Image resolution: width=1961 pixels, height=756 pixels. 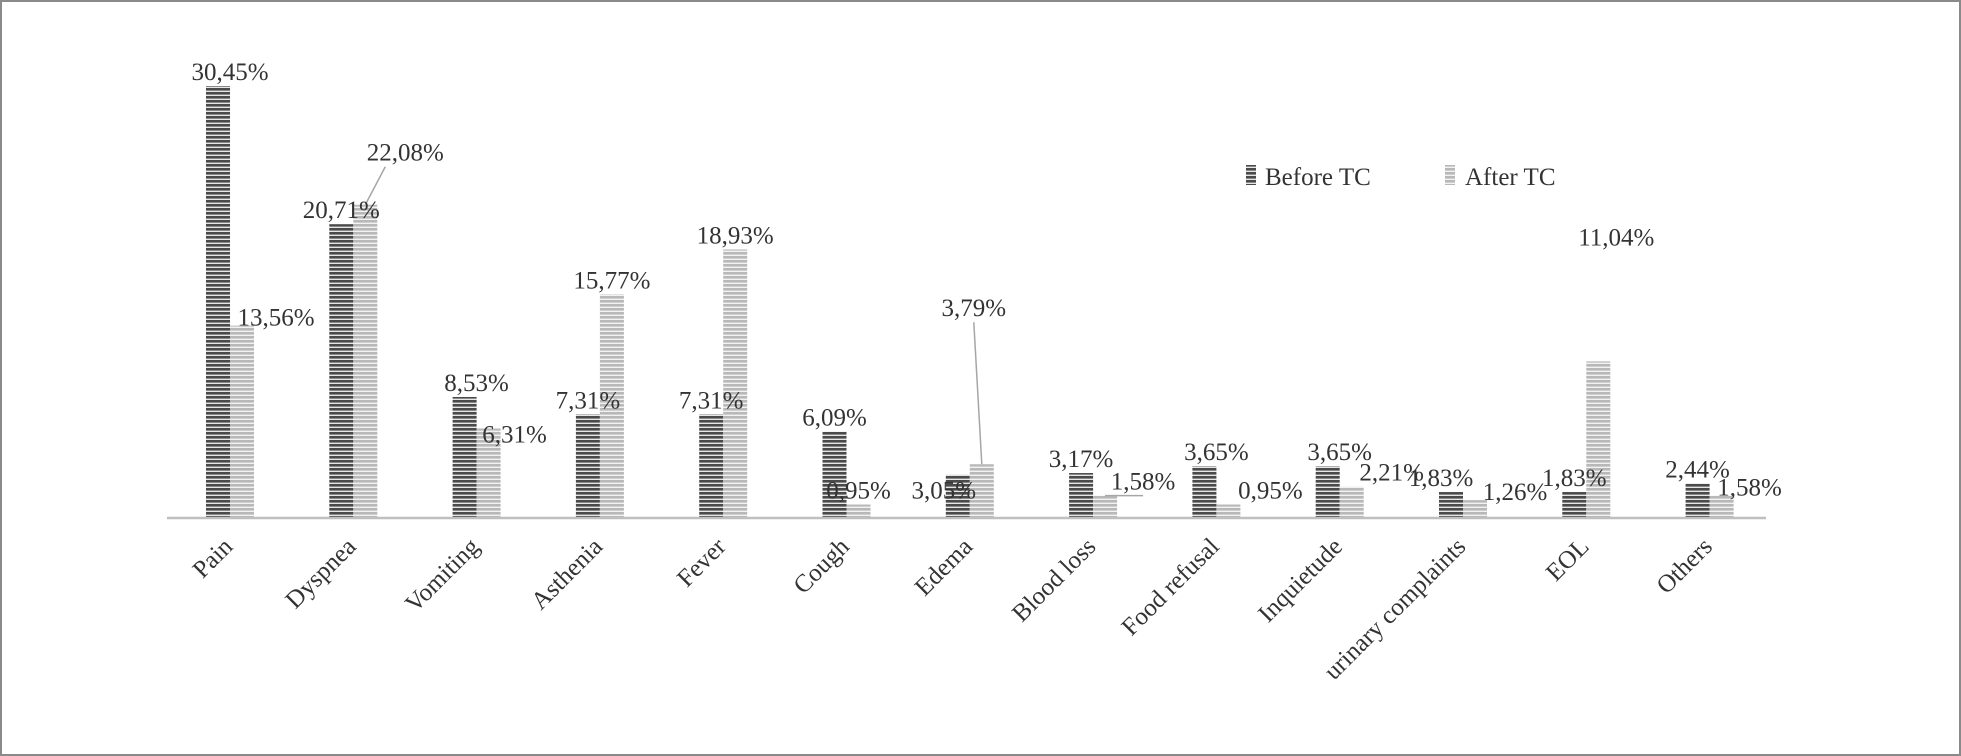 What do you see at coordinates (735, 235) in the screenshot?
I see `data-label-after-tc-fever: 18,93%` at bounding box center [735, 235].